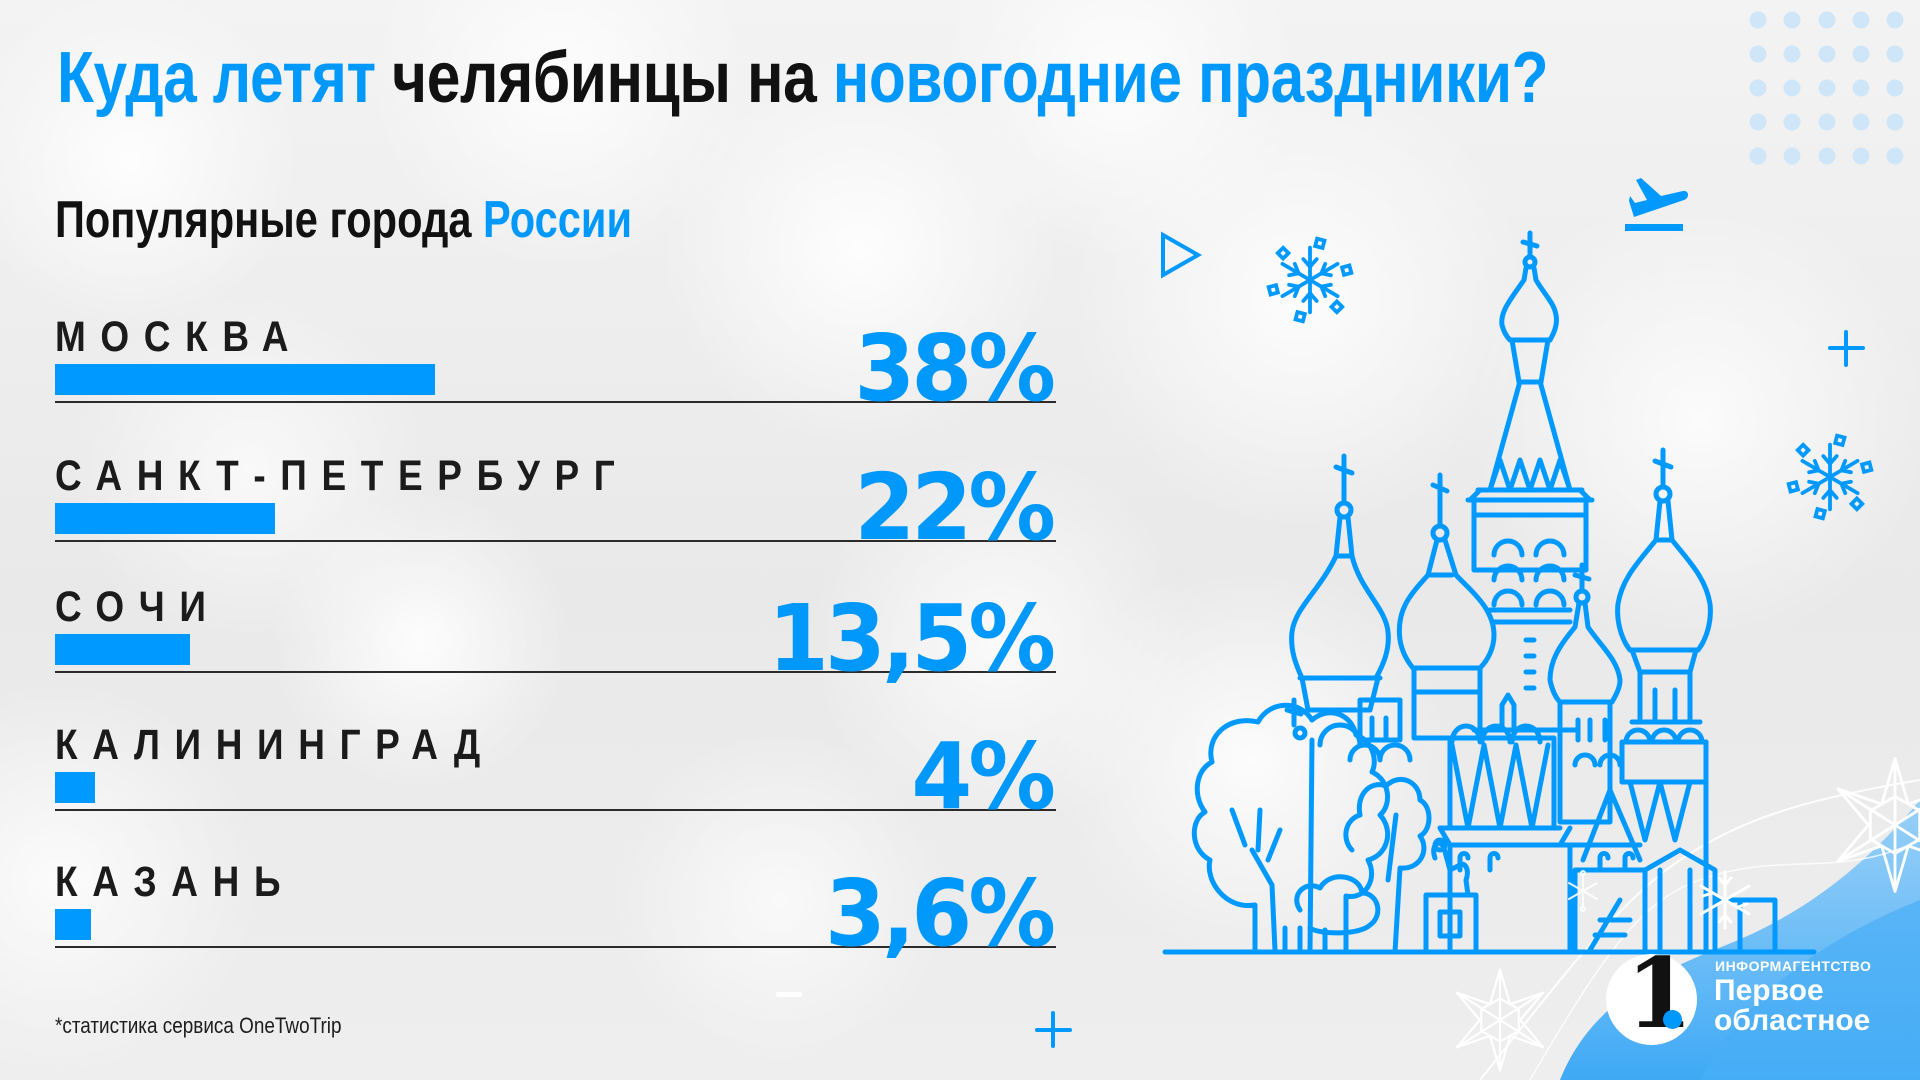  Describe the element at coordinates (555, 505) in the screenshot. I see `chart-row-saint-petersburg: САНКТ-ПЕТЕРБУРГ 22%` at that location.